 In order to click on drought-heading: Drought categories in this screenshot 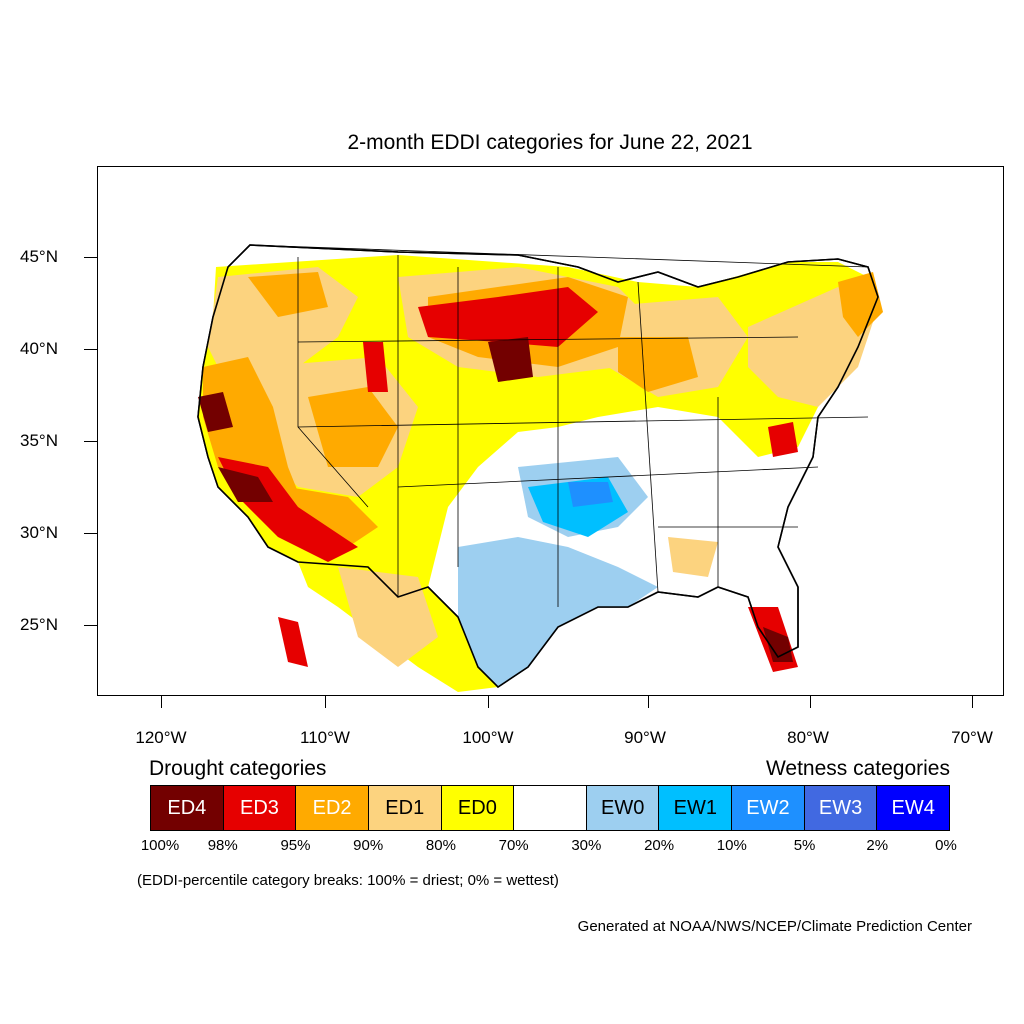, I will do `click(238, 768)`.